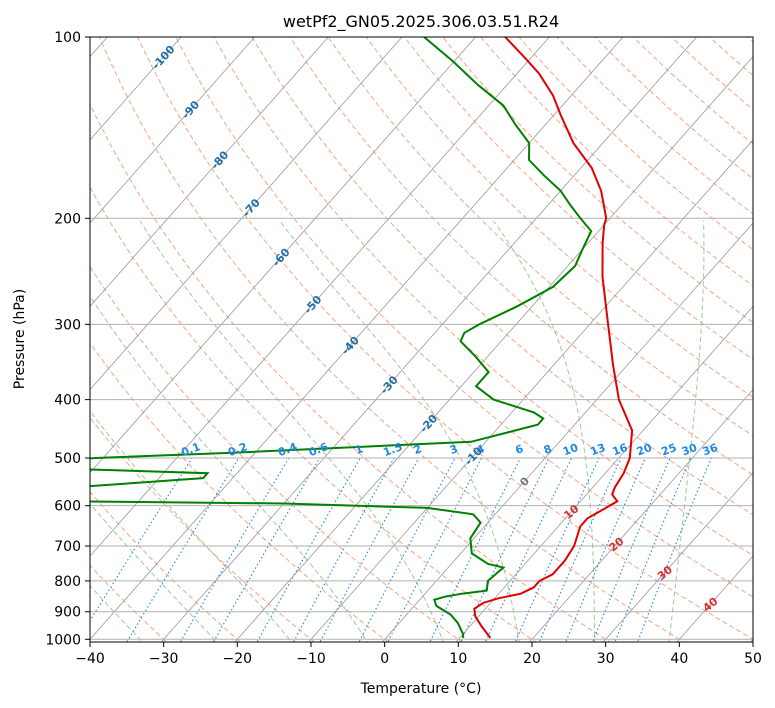  What do you see at coordinates (20, 339) in the screenshot?
I see `y-axis-label: Pressure (hPa)` at bounding box center [20, 339].